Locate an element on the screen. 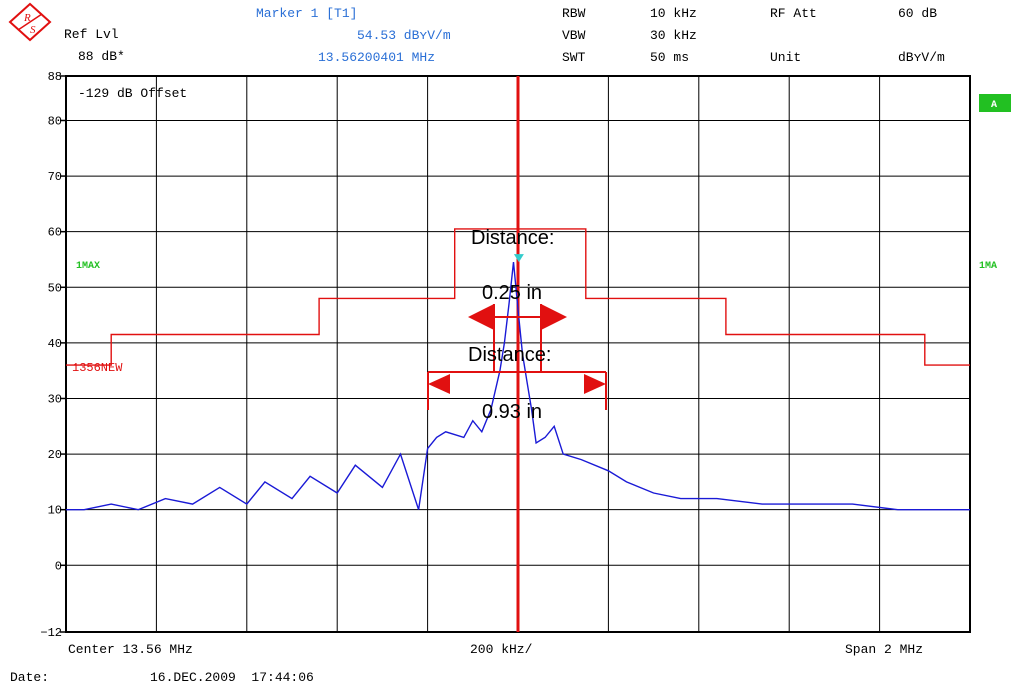 This screenshot has width=1013, height=687. distance-annotation-1: Distance: 0.25 in is located at coordinates (517, 299).